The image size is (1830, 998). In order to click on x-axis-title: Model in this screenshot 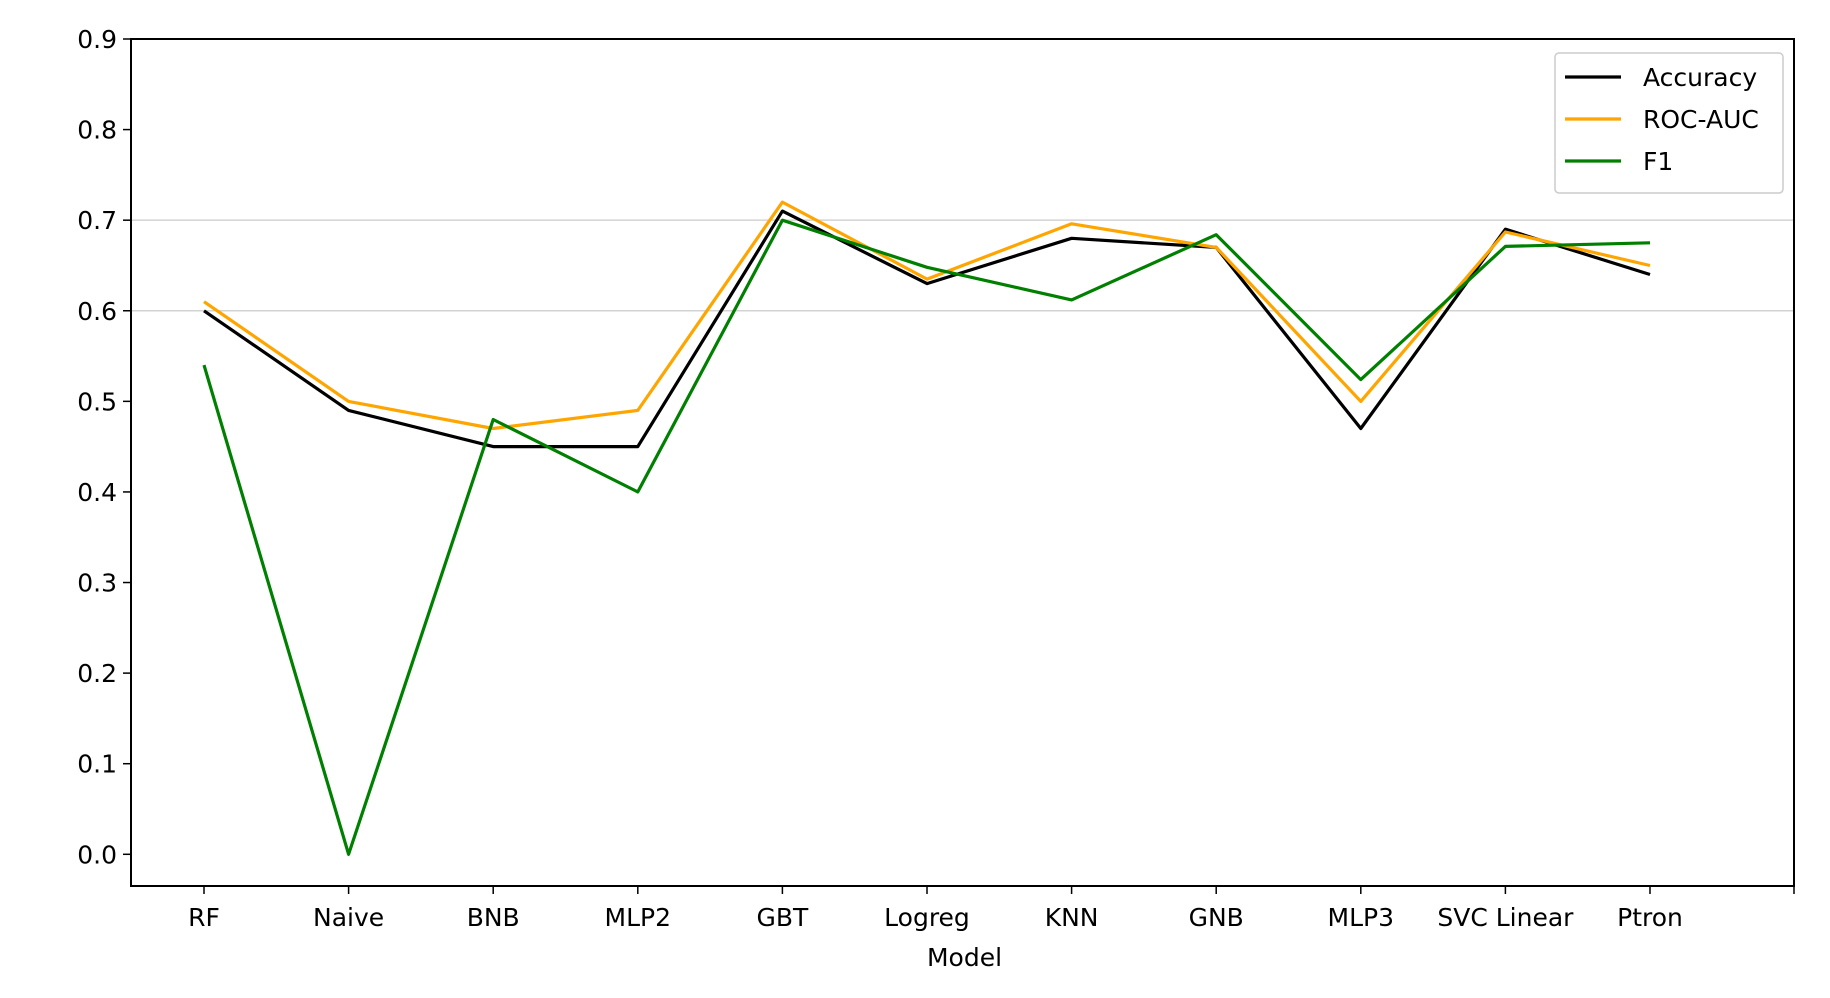, I will do `click(964, 957)`.